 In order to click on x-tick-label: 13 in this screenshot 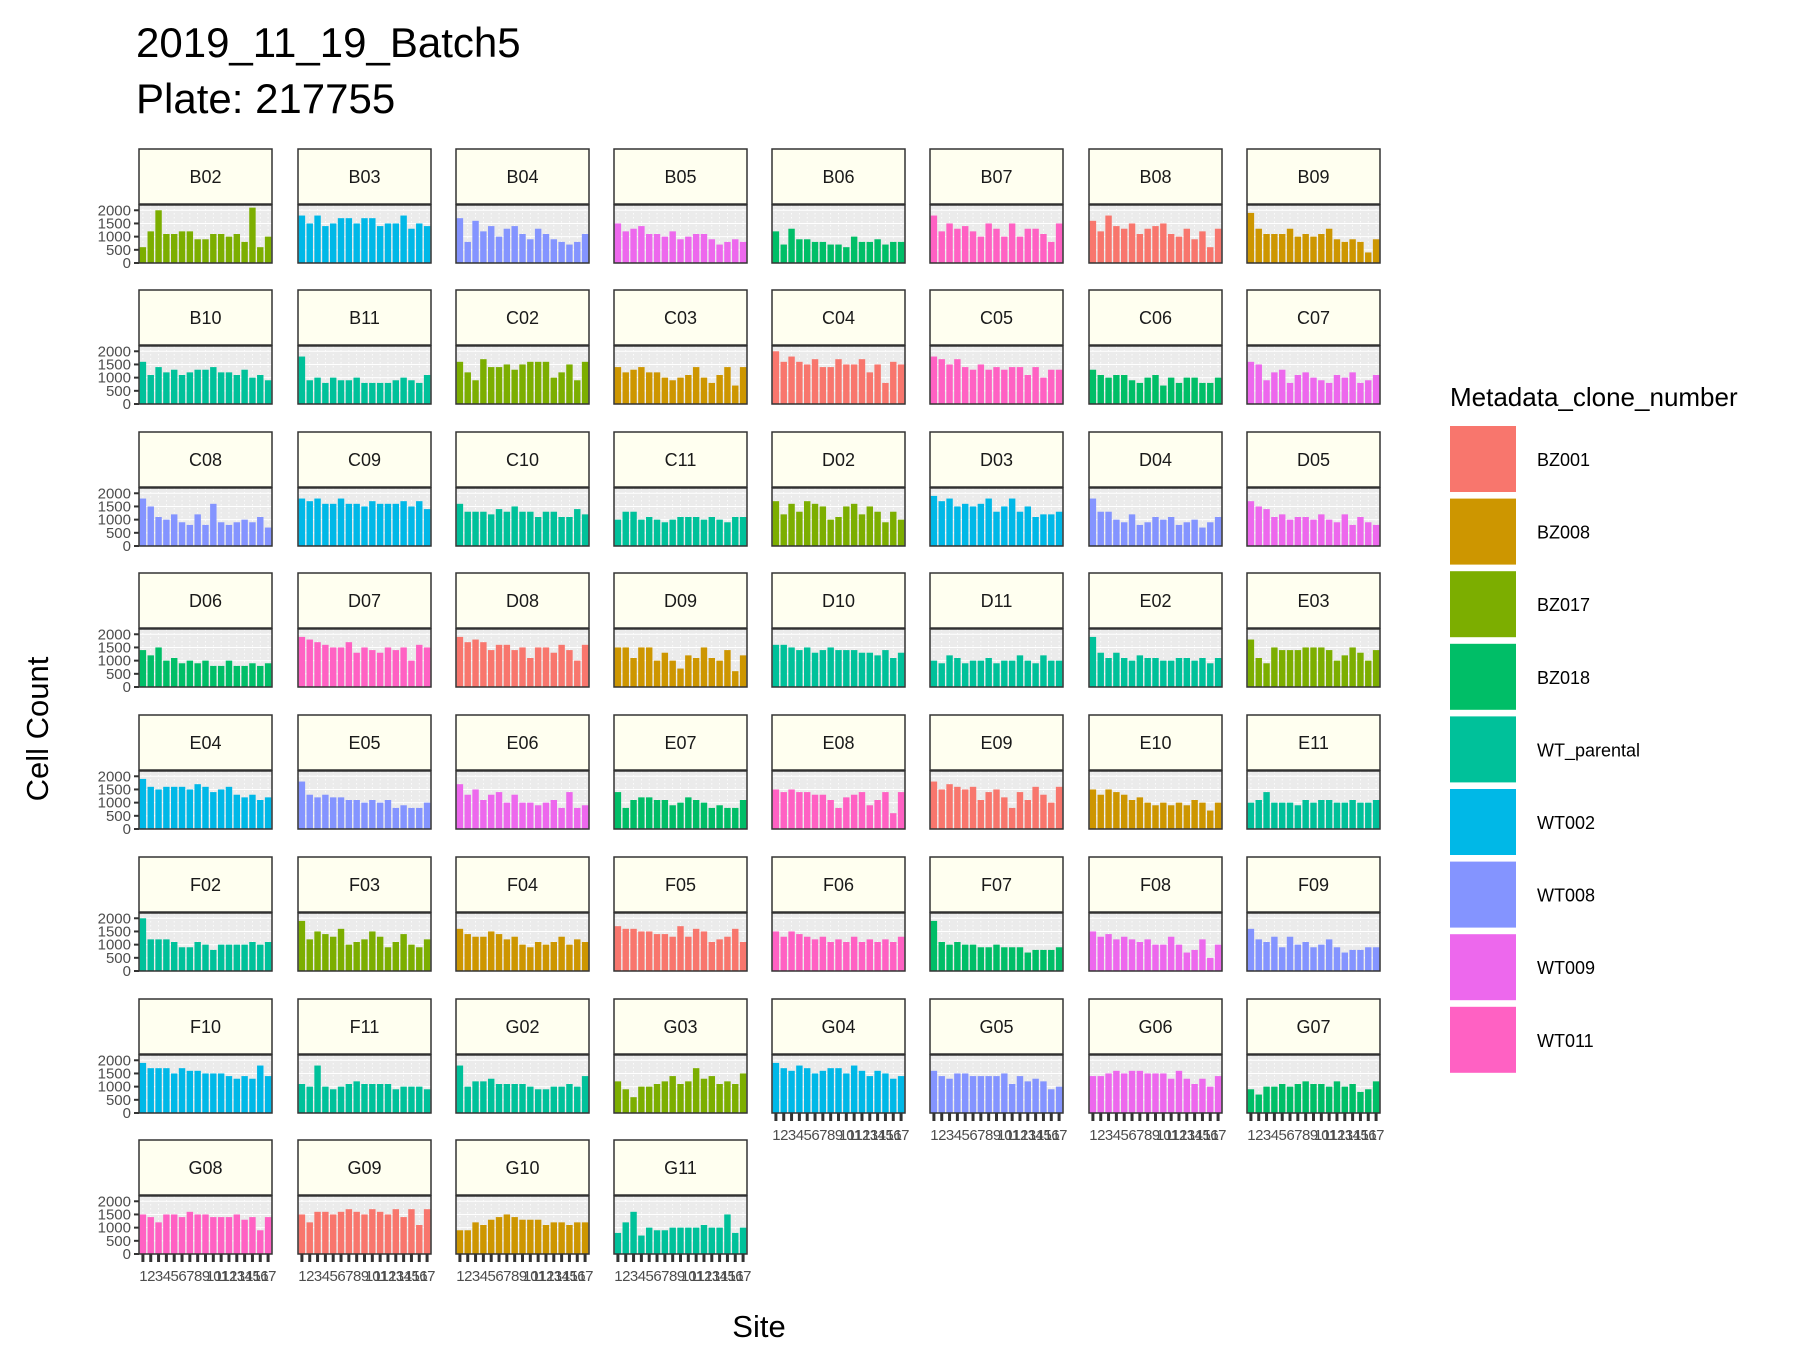, I will do `click(553, 1276)`.